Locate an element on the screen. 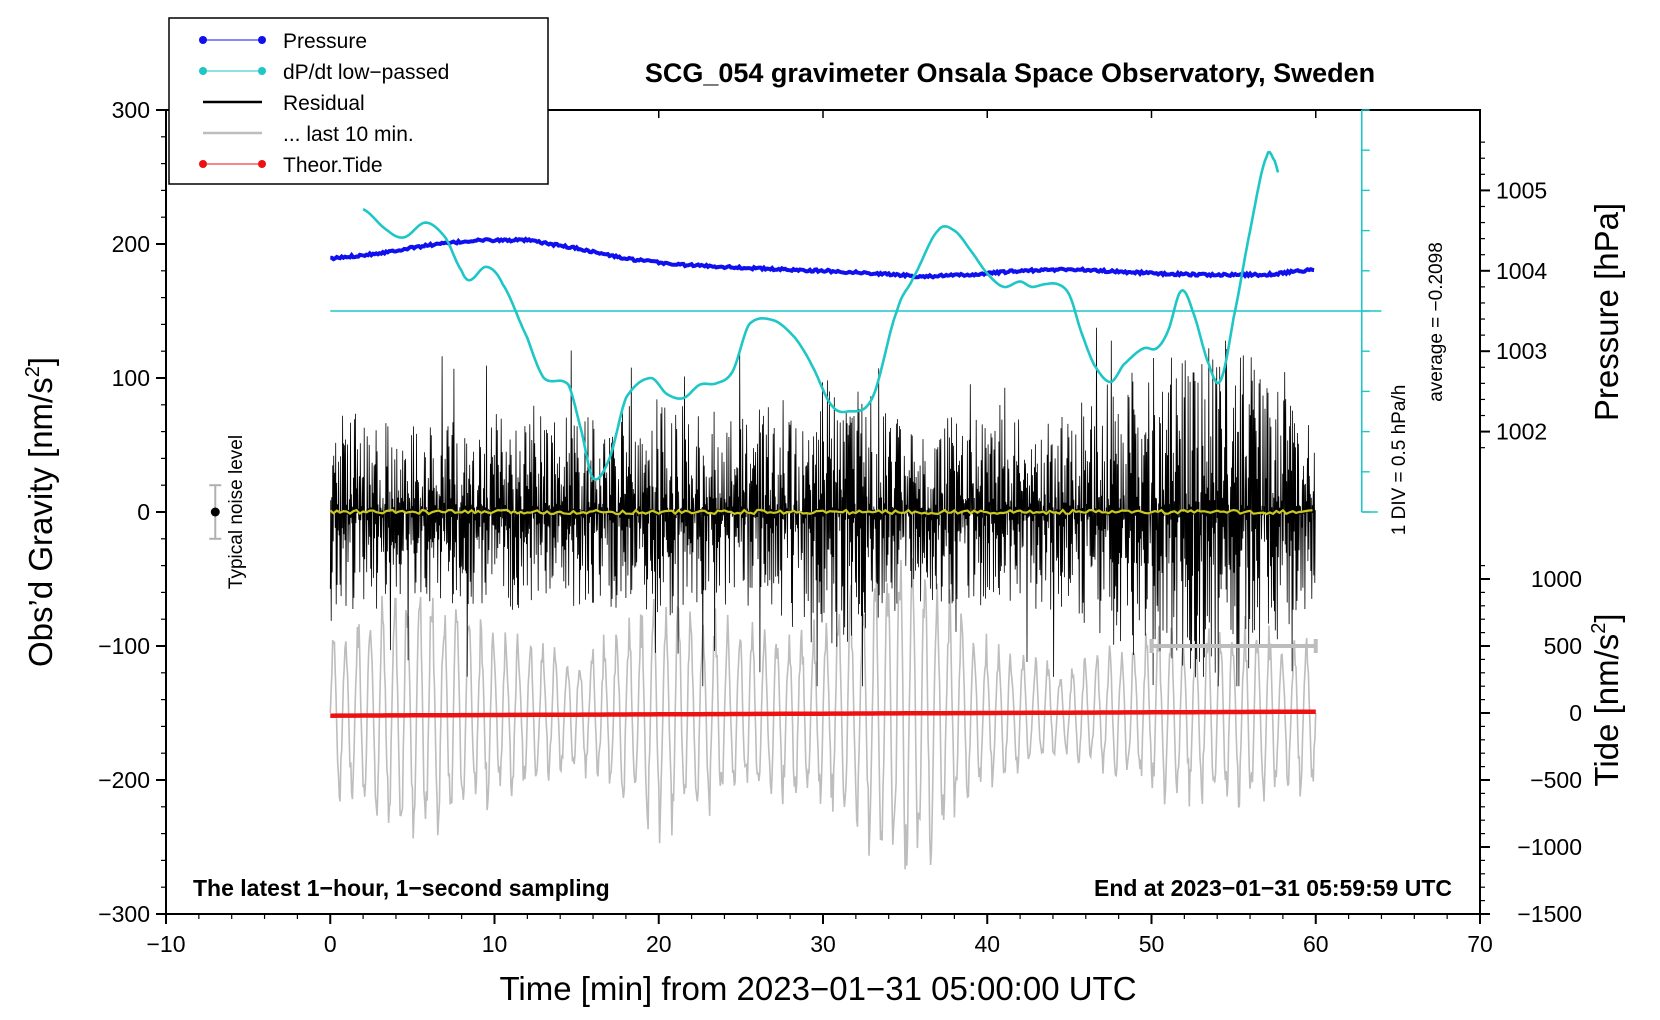 The image size is (1660, 1020). legend-label: ... last 10 min. is located at coordinates (348, 134).